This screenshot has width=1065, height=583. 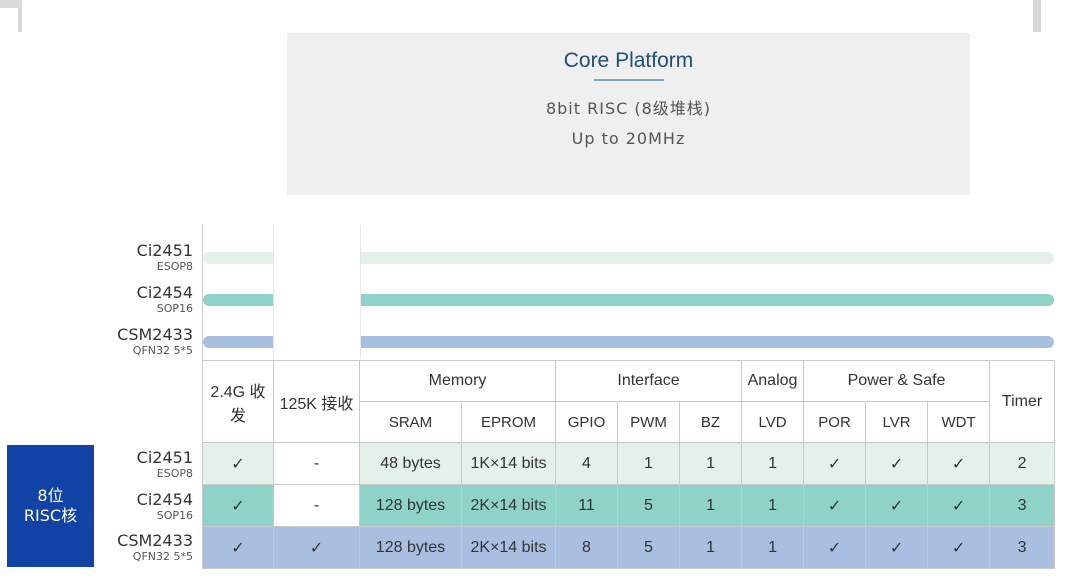 What do you see at coordinates (897, 422) in the screenshot?
I see `subheader-lvr: LVR` at bounding box center [897, 422].